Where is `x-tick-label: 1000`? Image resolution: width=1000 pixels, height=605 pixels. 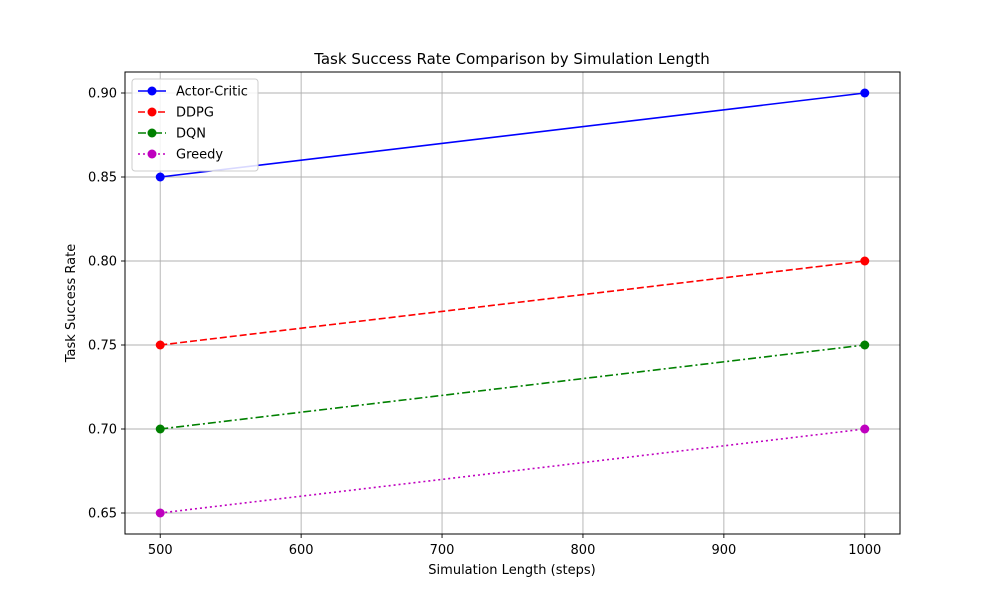 x-tick-label: 1000 is located at coordinates (864, 550).